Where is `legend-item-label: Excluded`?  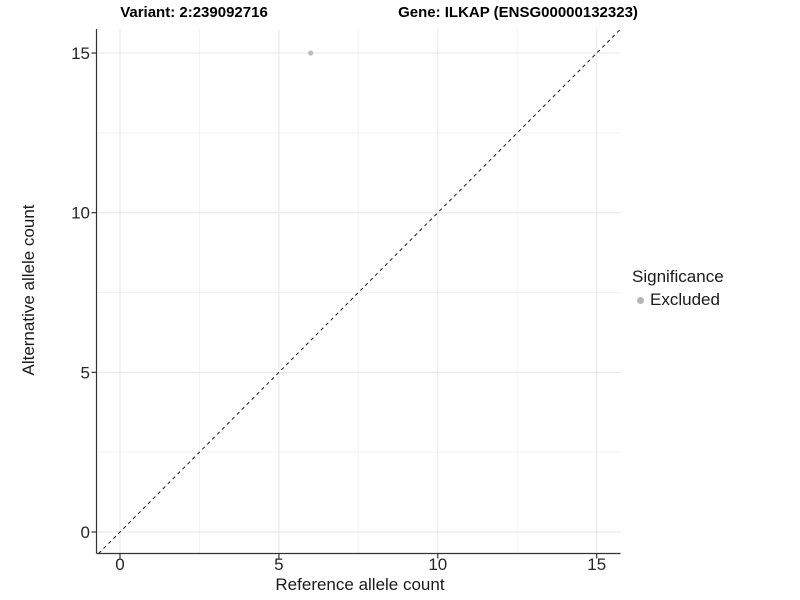 legend-item-label: Excluded is located at coordinates (685, 299).